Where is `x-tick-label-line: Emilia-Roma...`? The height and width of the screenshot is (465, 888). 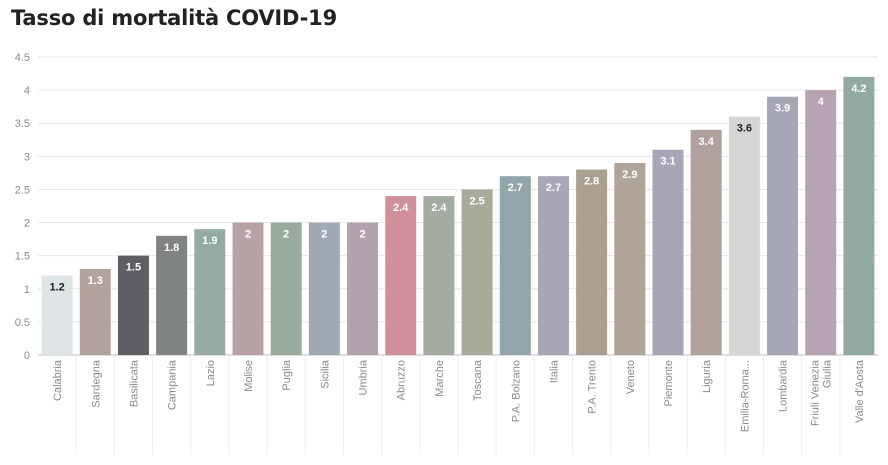 x-tick-label-line: Emilia-Roma... is located at coordinates (745, 396).